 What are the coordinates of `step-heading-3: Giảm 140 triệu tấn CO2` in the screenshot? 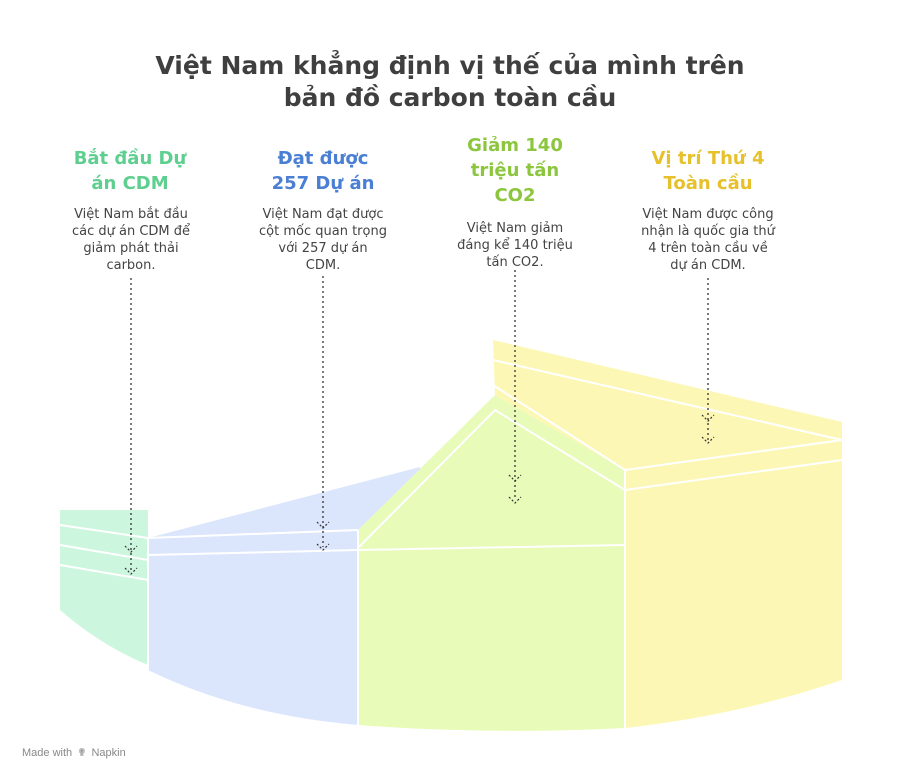 It's located at (515, 170).